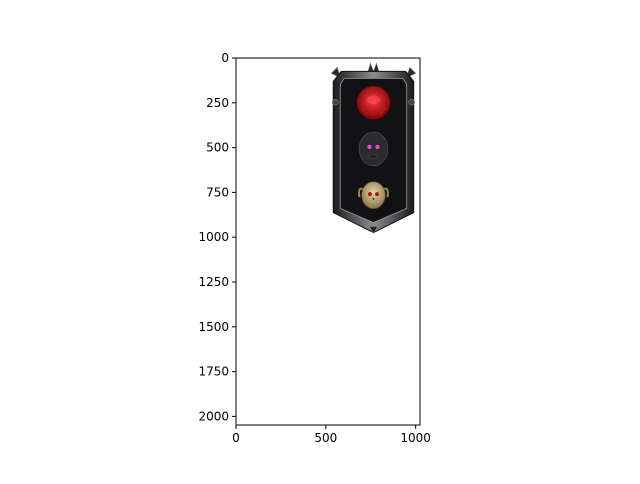 This screenshot has height=484, width=640. I want to click on y-tick-label: 250, so click(217, 103).